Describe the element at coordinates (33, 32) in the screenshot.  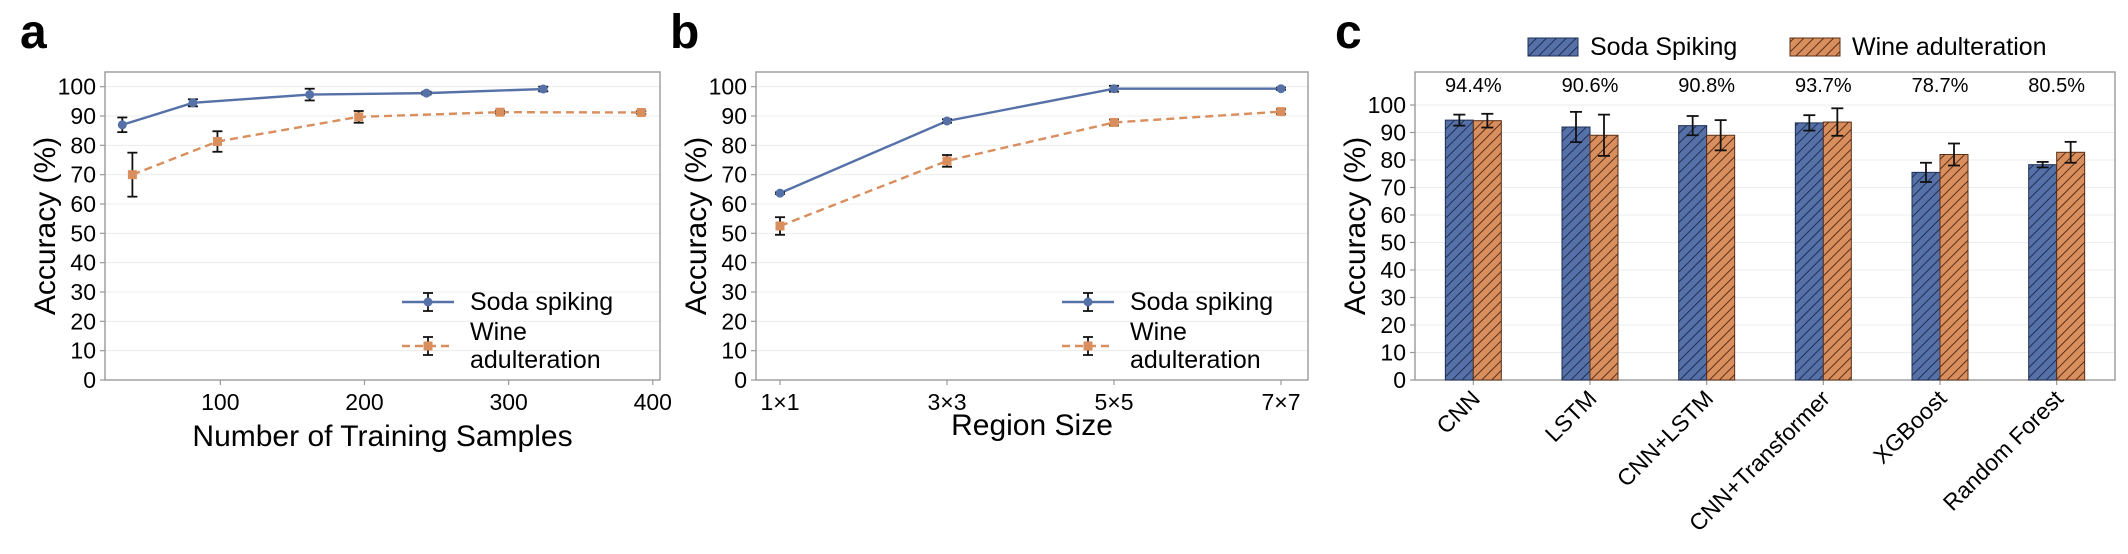
I see `panel-a-letter: a` at that location.